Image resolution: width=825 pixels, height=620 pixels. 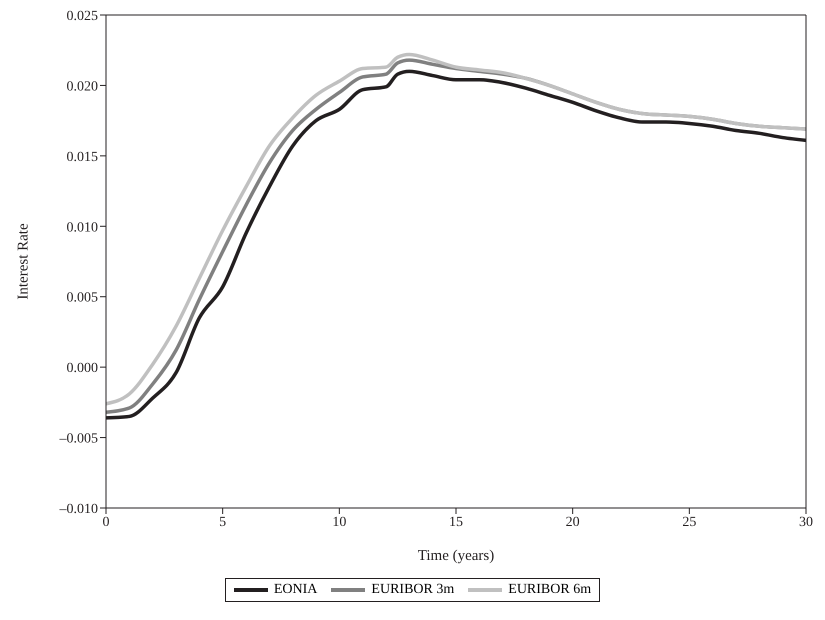 What do you see at coordinates (82, 157) in the screenshot?
I see `y-tick-label: 0.015` at bounding box center [82, 157].